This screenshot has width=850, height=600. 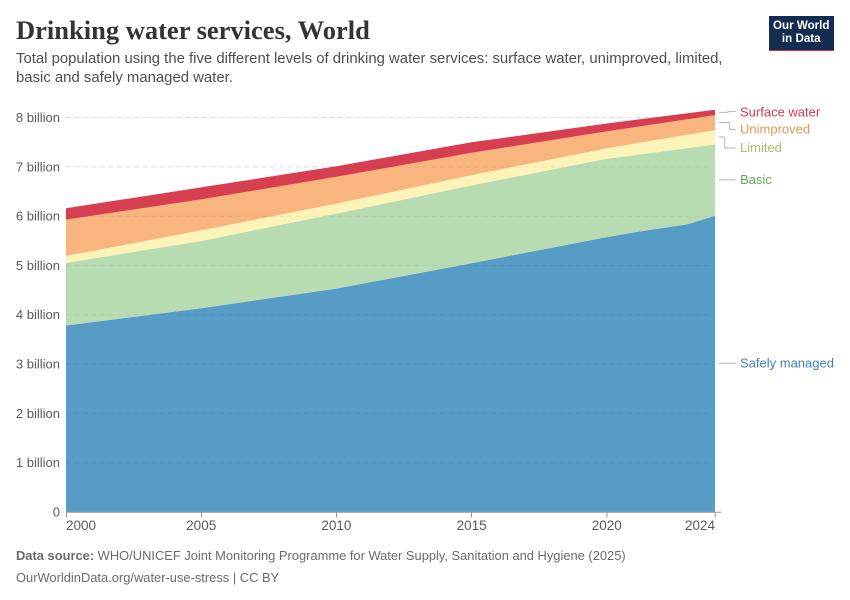 What do you see at coordinates (38, 216) in the screenshot?
I see `svg-text: 6 billion` at bounding box center [38, 216].